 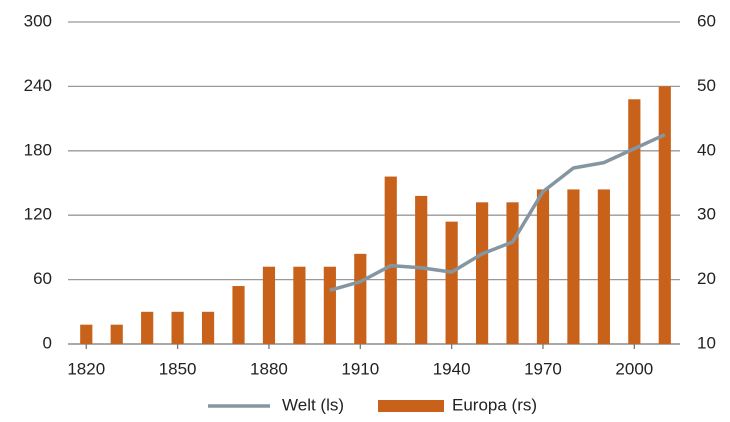 I want to click on legend-swatch, so click(x=411, y=406).